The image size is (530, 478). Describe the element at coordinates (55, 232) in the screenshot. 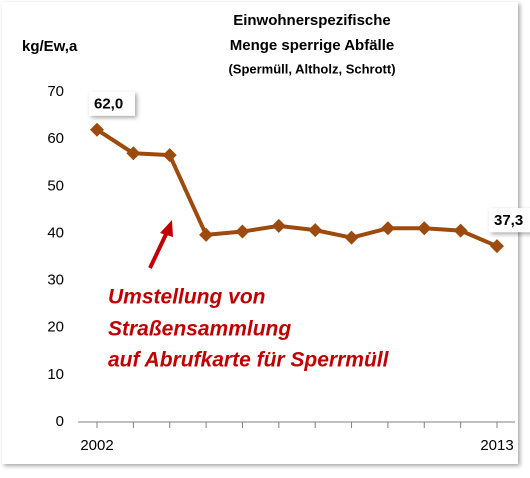

I see `y-tick-label: 40` at that location.